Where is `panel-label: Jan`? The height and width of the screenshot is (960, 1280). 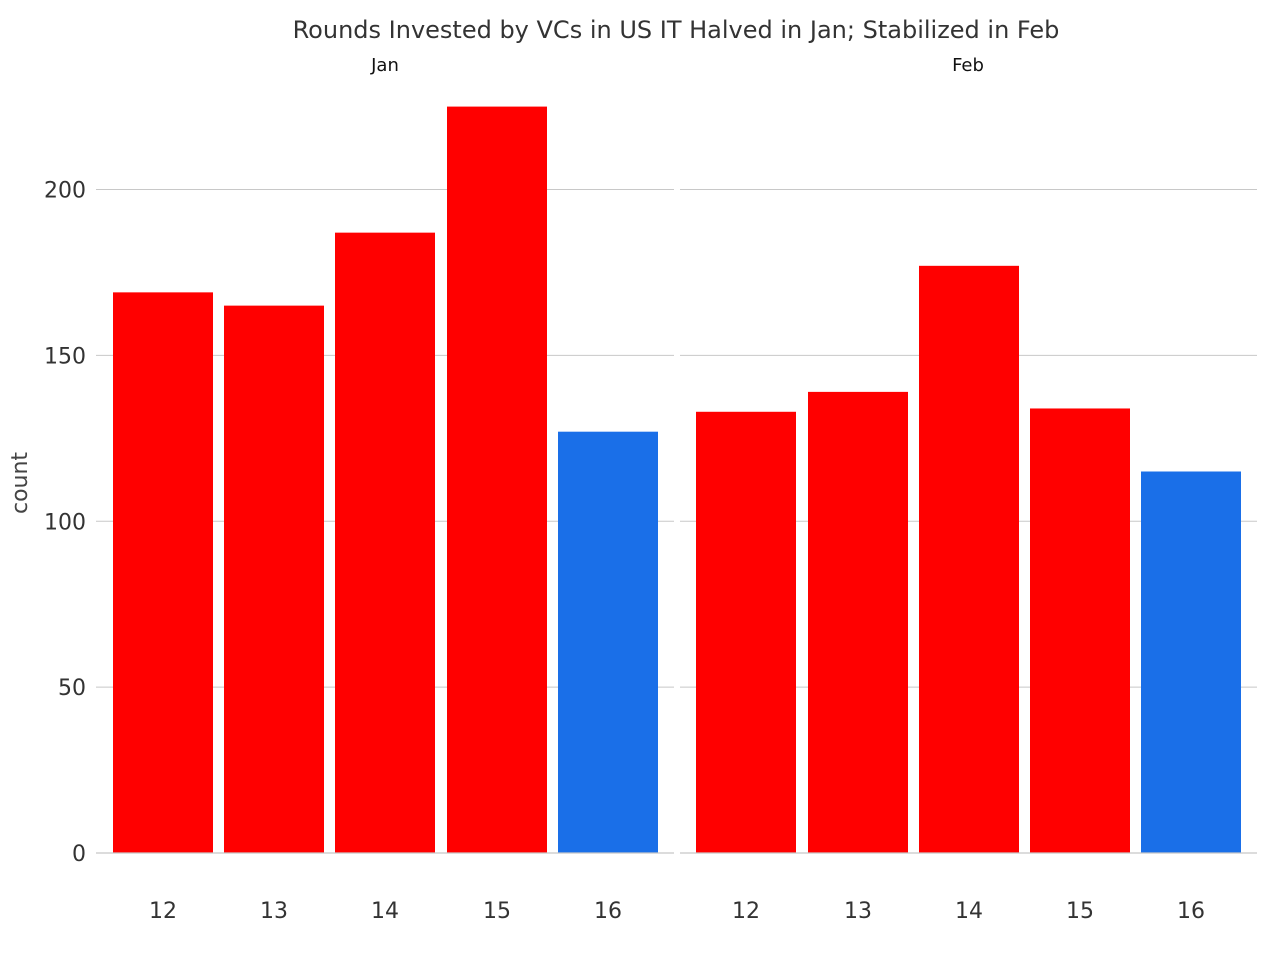
panel-label: Jan is located at coordinates (384, 65).